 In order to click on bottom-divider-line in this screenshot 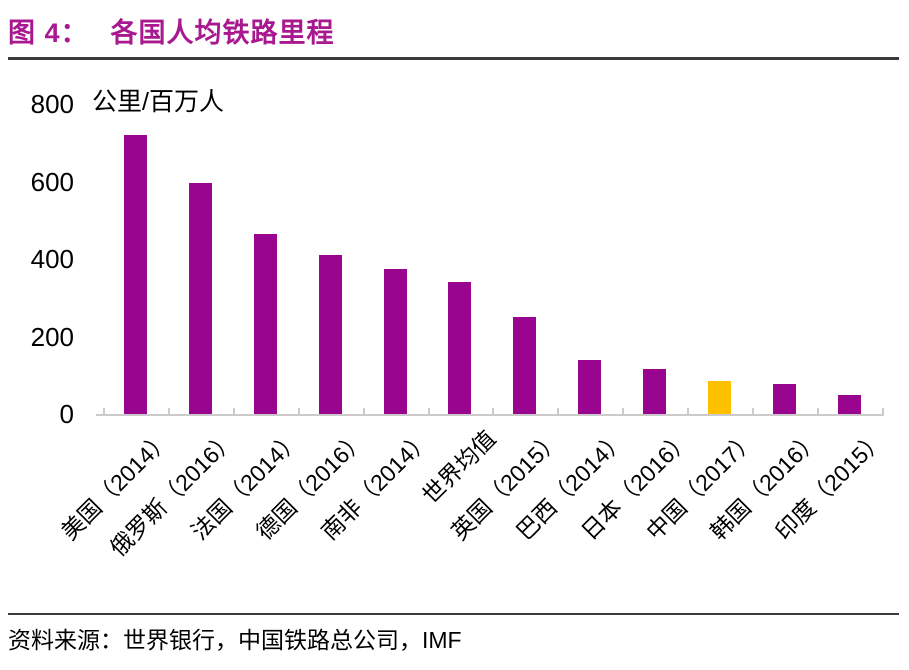, I will do `click(453, 614)`.